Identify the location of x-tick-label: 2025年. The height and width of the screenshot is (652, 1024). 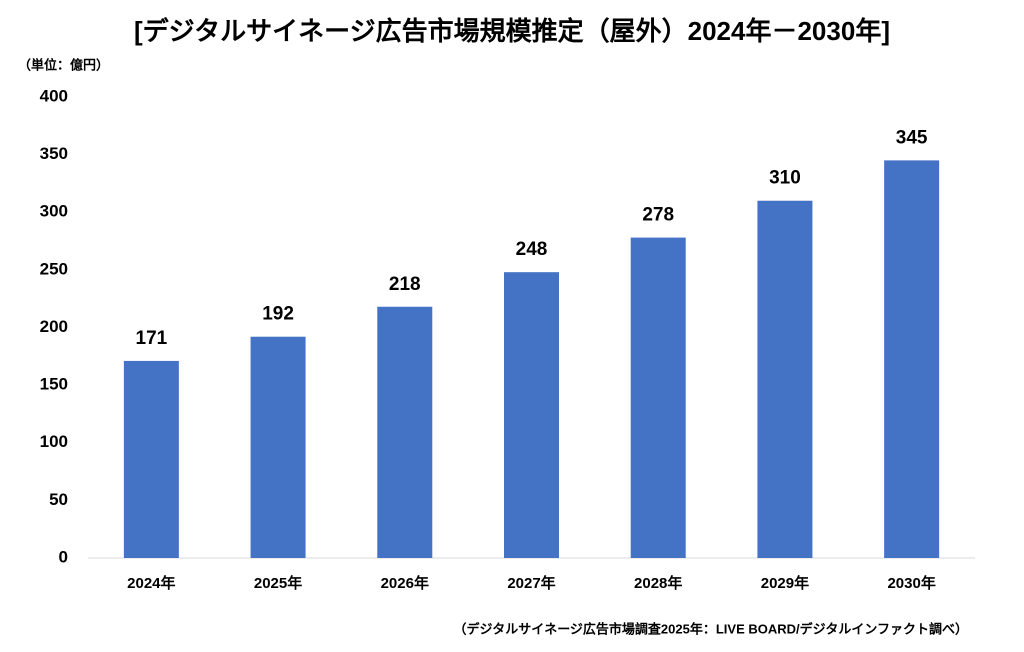
(278, 583).